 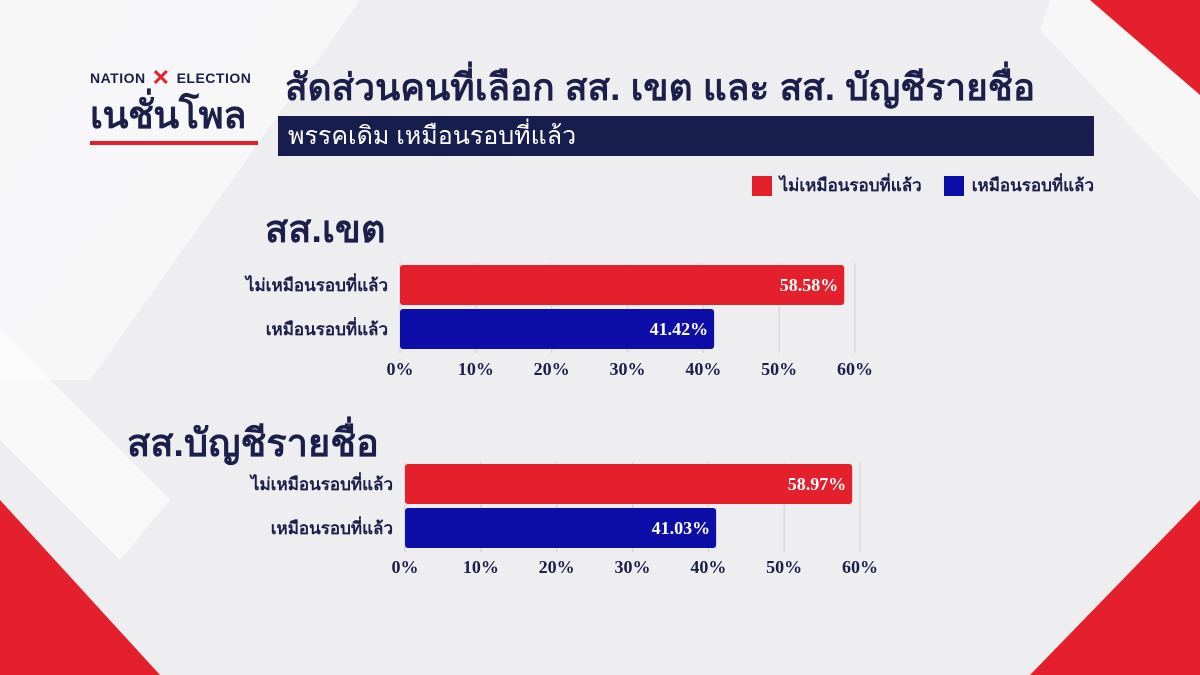 I want to click on logo-underline, so click(x=174, y=143).